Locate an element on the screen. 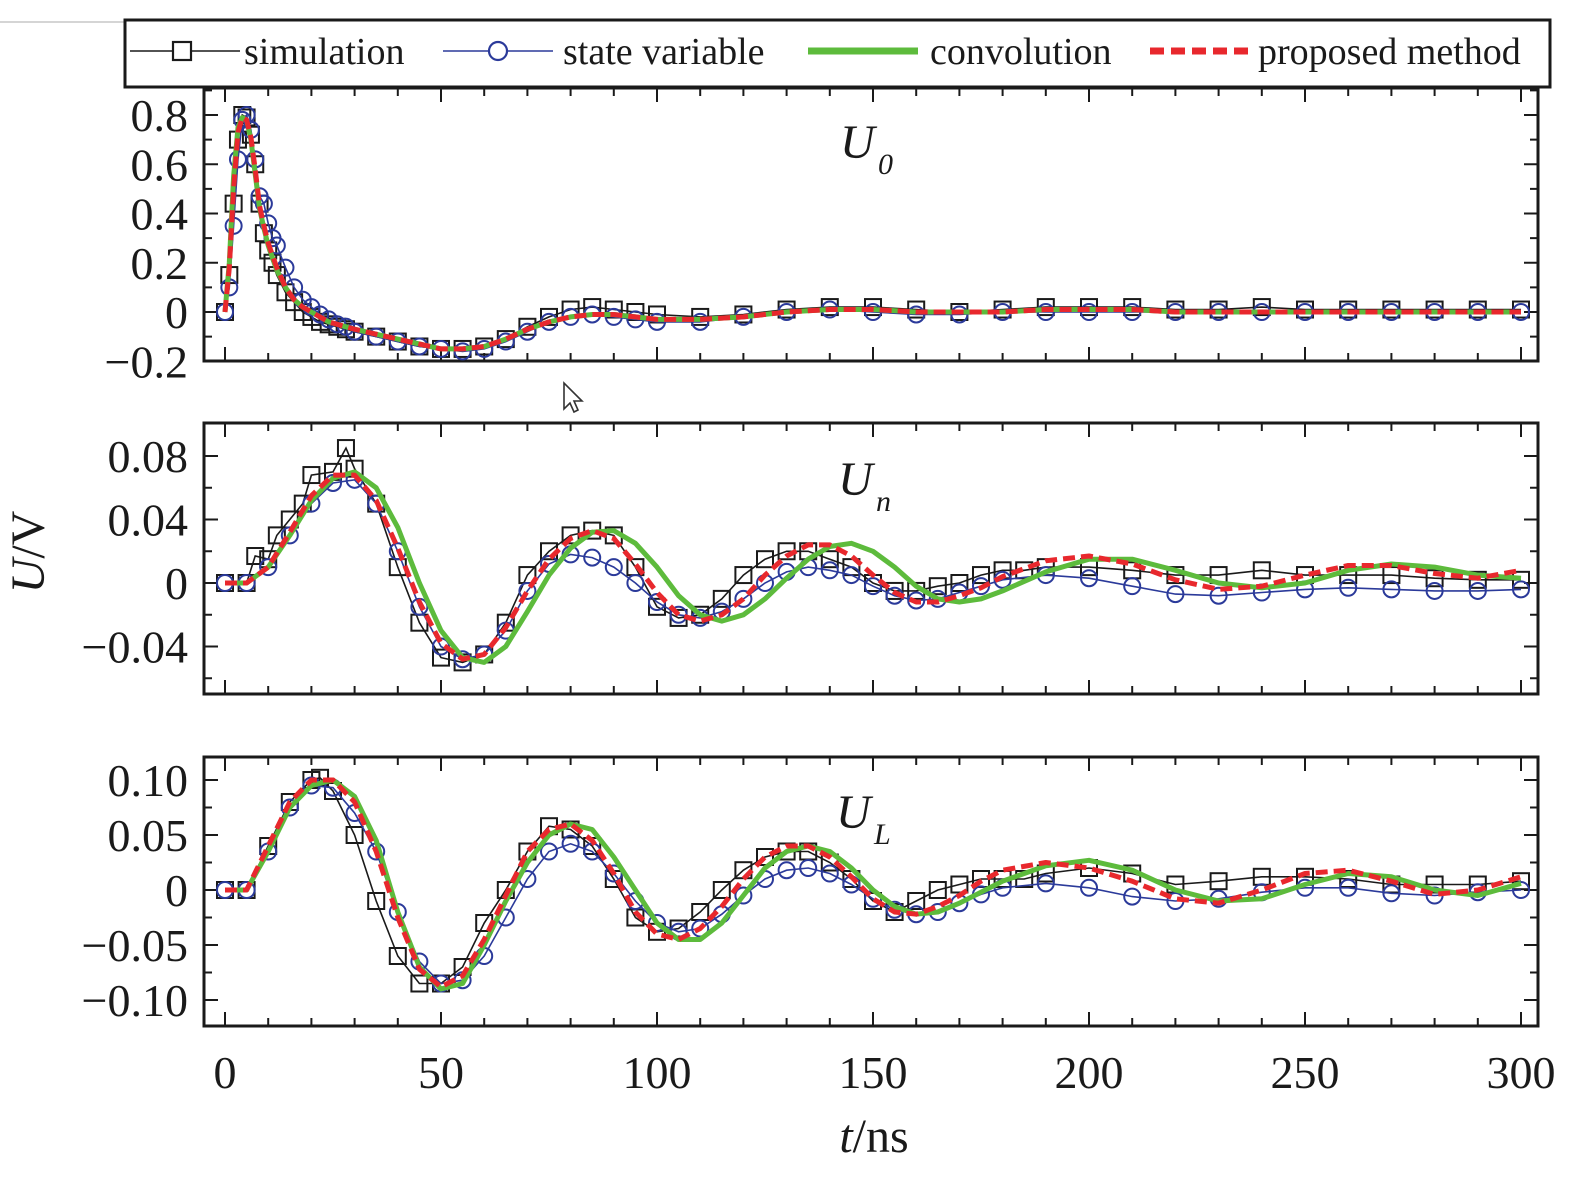  x-tick-label: 200 is located at coordinates (1089, 1072).